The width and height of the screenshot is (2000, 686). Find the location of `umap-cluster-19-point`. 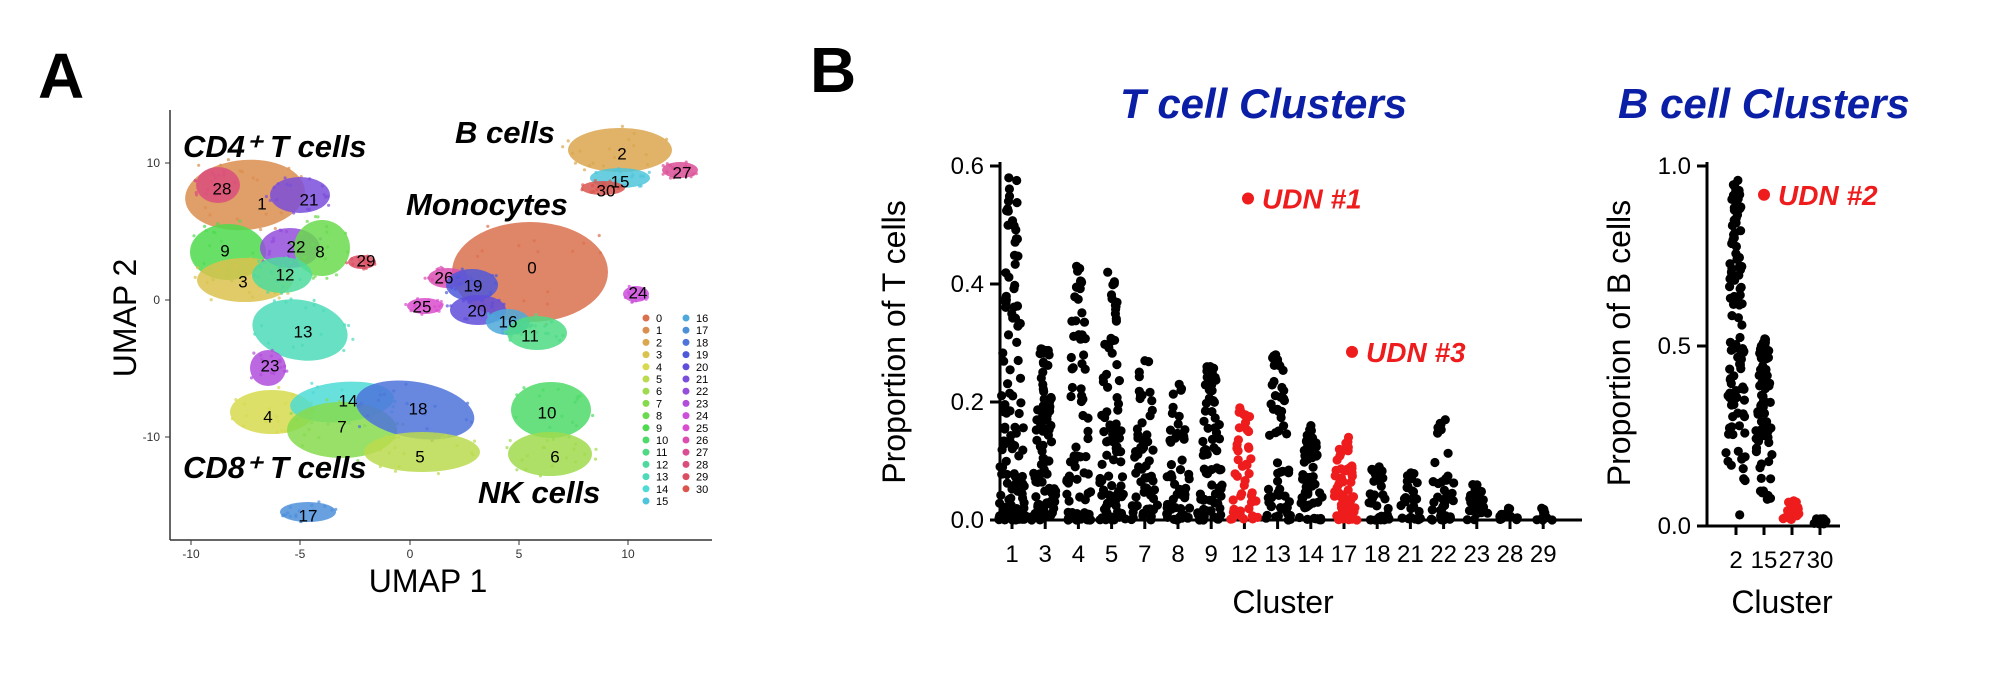

umap-cluster-19-point is located at coordinates (446, 293).